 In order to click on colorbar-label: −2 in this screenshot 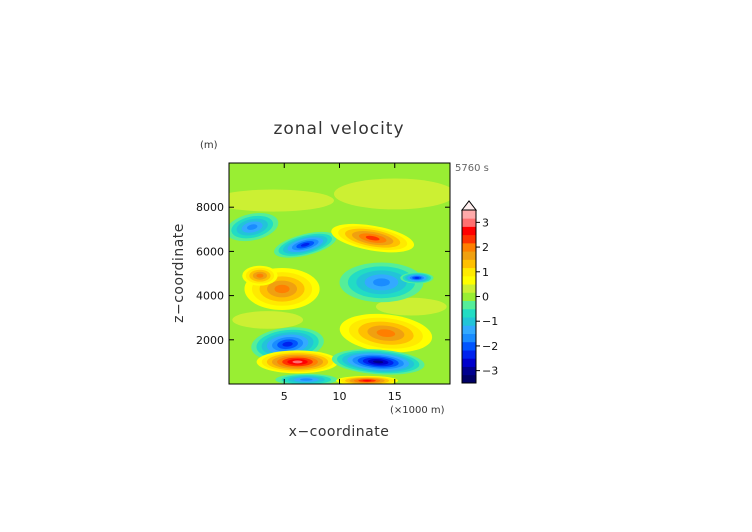, I will do `click(490, 346)`.